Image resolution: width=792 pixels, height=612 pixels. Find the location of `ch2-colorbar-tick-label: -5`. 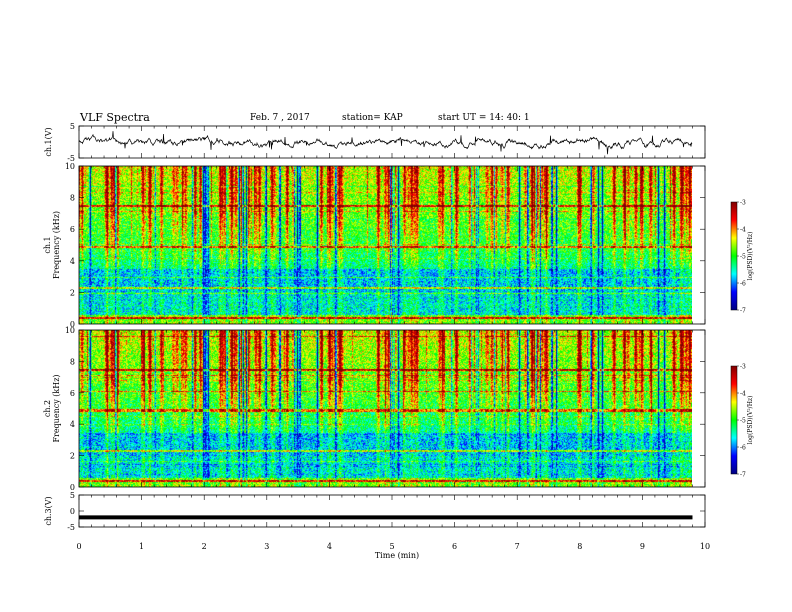

ch2-colorbar-tick-label: -5 is located at coordinates (743, 421).